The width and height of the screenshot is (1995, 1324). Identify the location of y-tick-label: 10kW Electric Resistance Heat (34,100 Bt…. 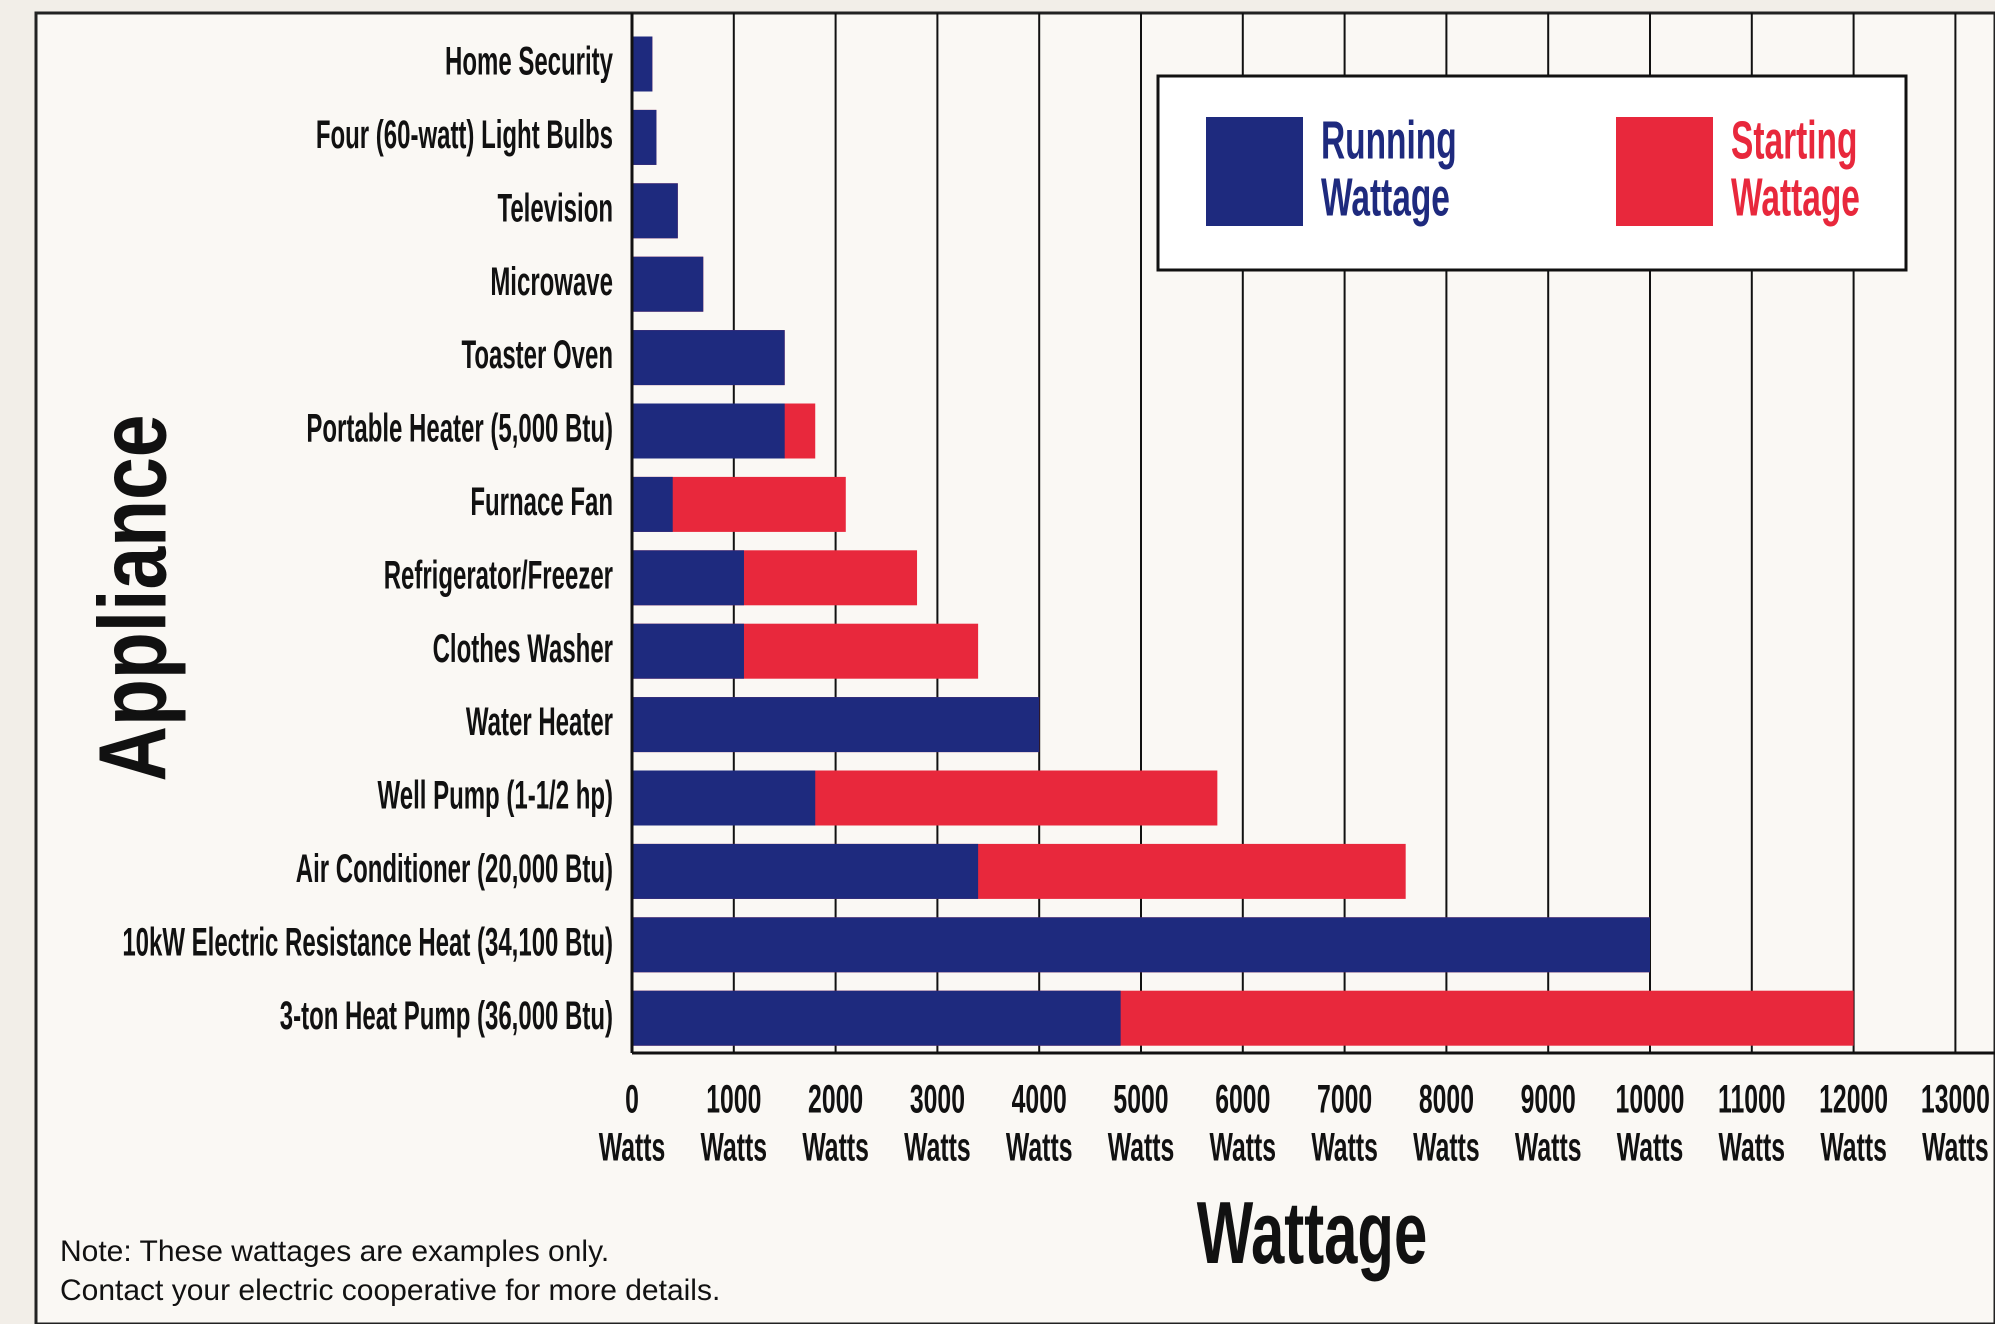
(367, 941).